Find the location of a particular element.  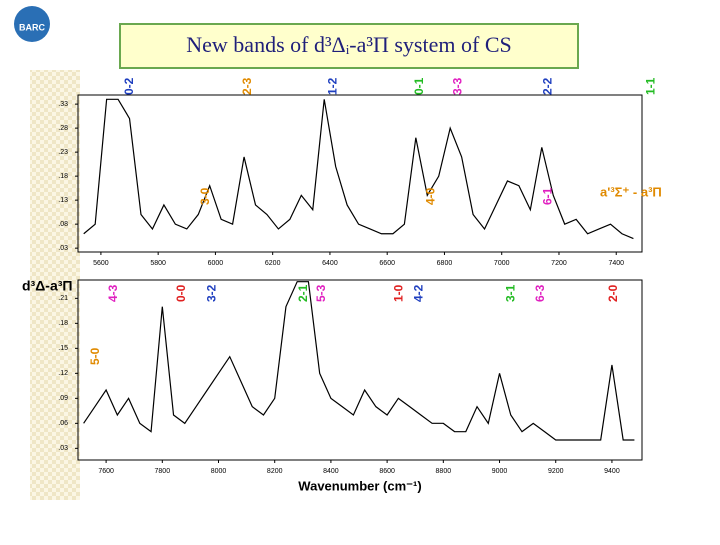

x-tick-label: 7000 is located at coordinates (502, 263).